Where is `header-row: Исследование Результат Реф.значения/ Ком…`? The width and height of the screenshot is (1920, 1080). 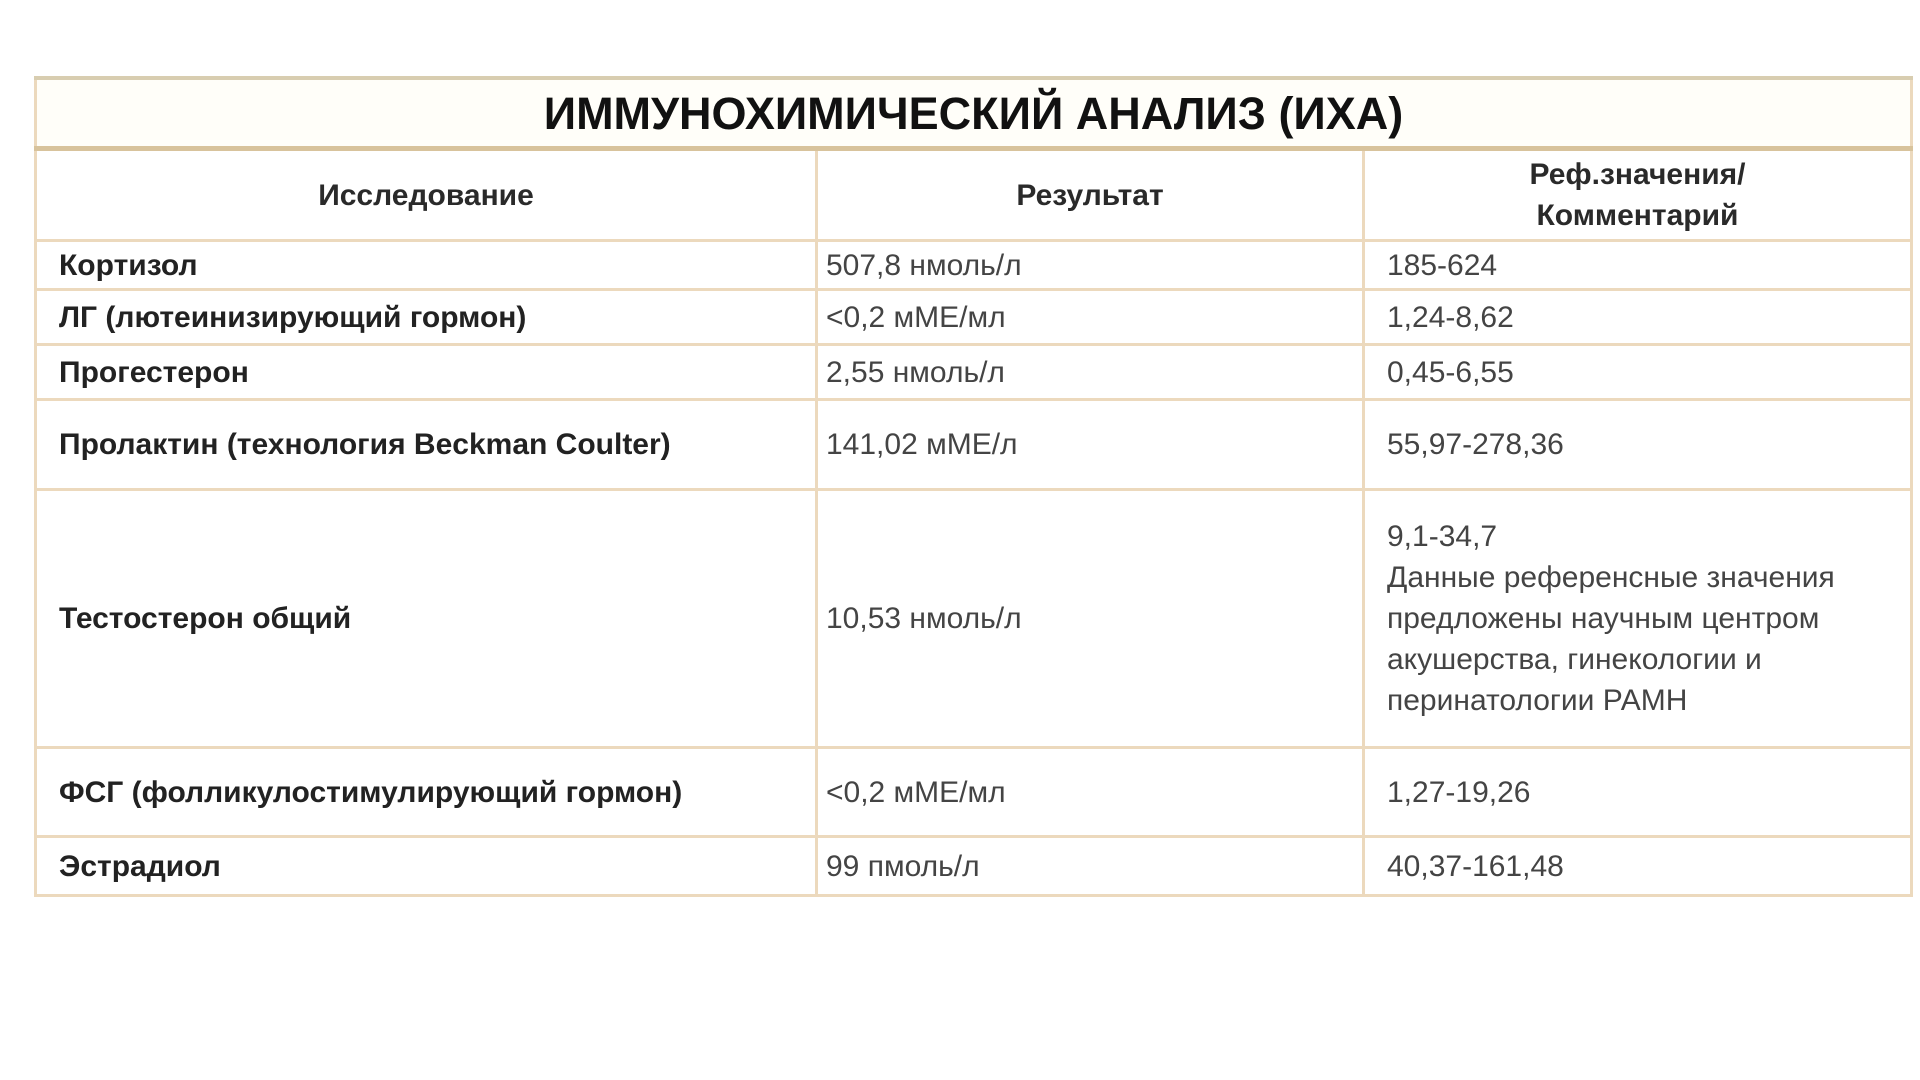
header-row: Исследование Результат Реф.значения/ Ком… is located at coordinates (973, 194).